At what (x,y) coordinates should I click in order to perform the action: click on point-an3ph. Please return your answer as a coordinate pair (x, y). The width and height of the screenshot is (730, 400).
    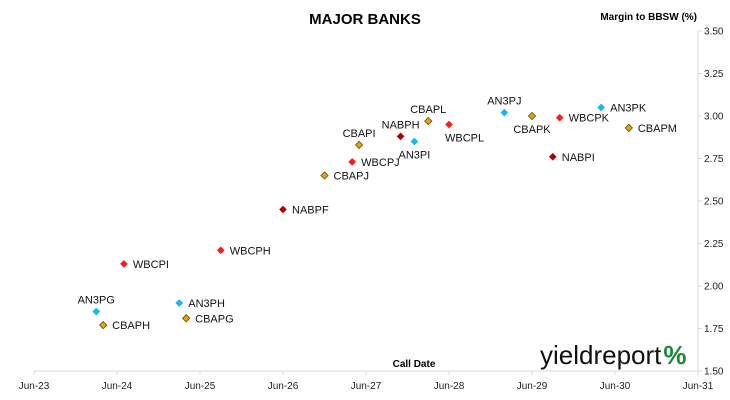
    Looking at the image, I should click on (179, 303).